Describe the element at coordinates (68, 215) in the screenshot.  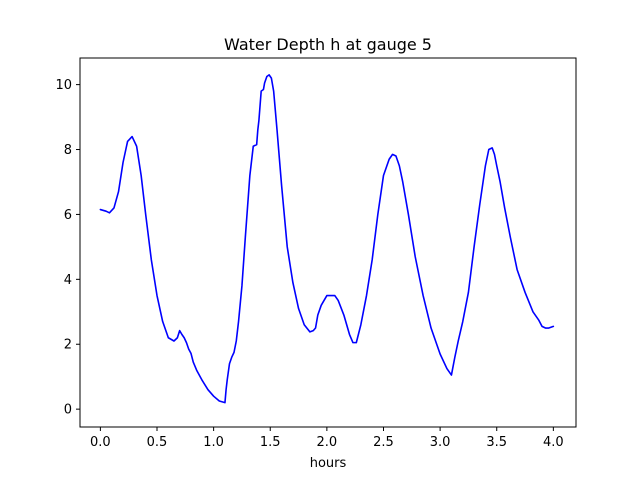
I see `y-tick-label: 6` at that location.